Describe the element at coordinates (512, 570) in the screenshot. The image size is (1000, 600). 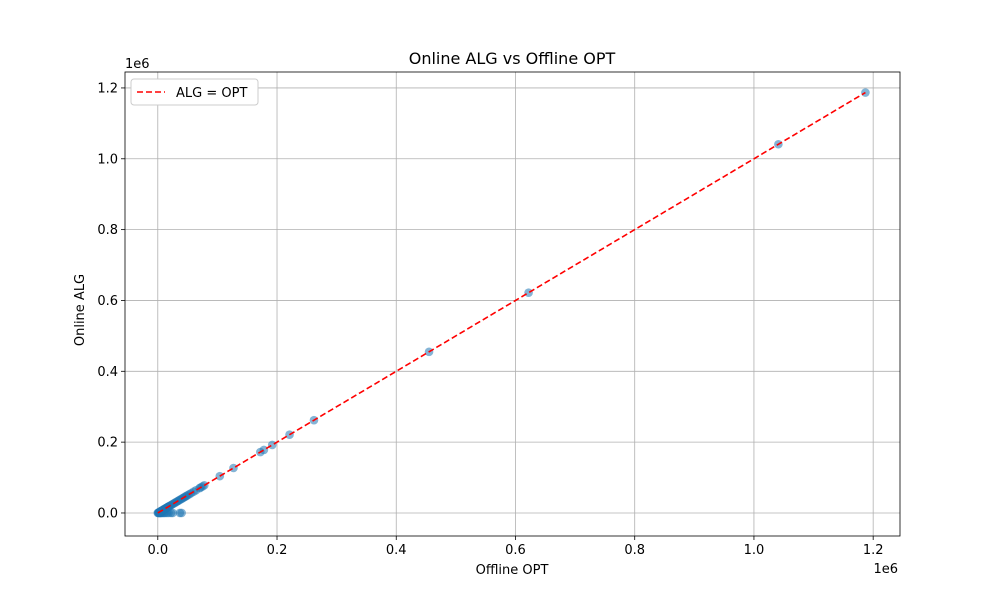
I see `x-axis-label: Offline OPT` at that location.